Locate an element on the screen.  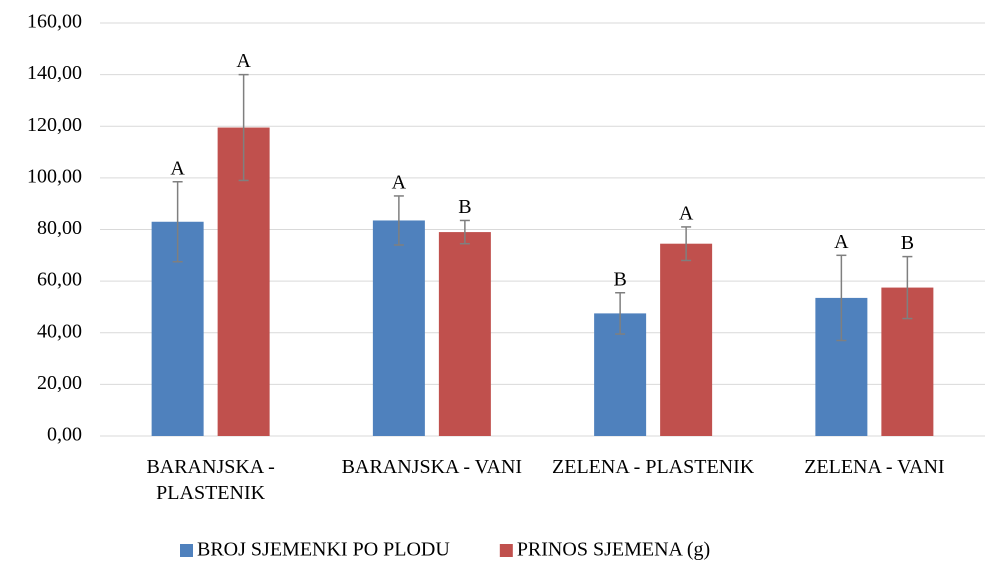
y-tick-label: 120,00 is located at coordinates (54, 125).